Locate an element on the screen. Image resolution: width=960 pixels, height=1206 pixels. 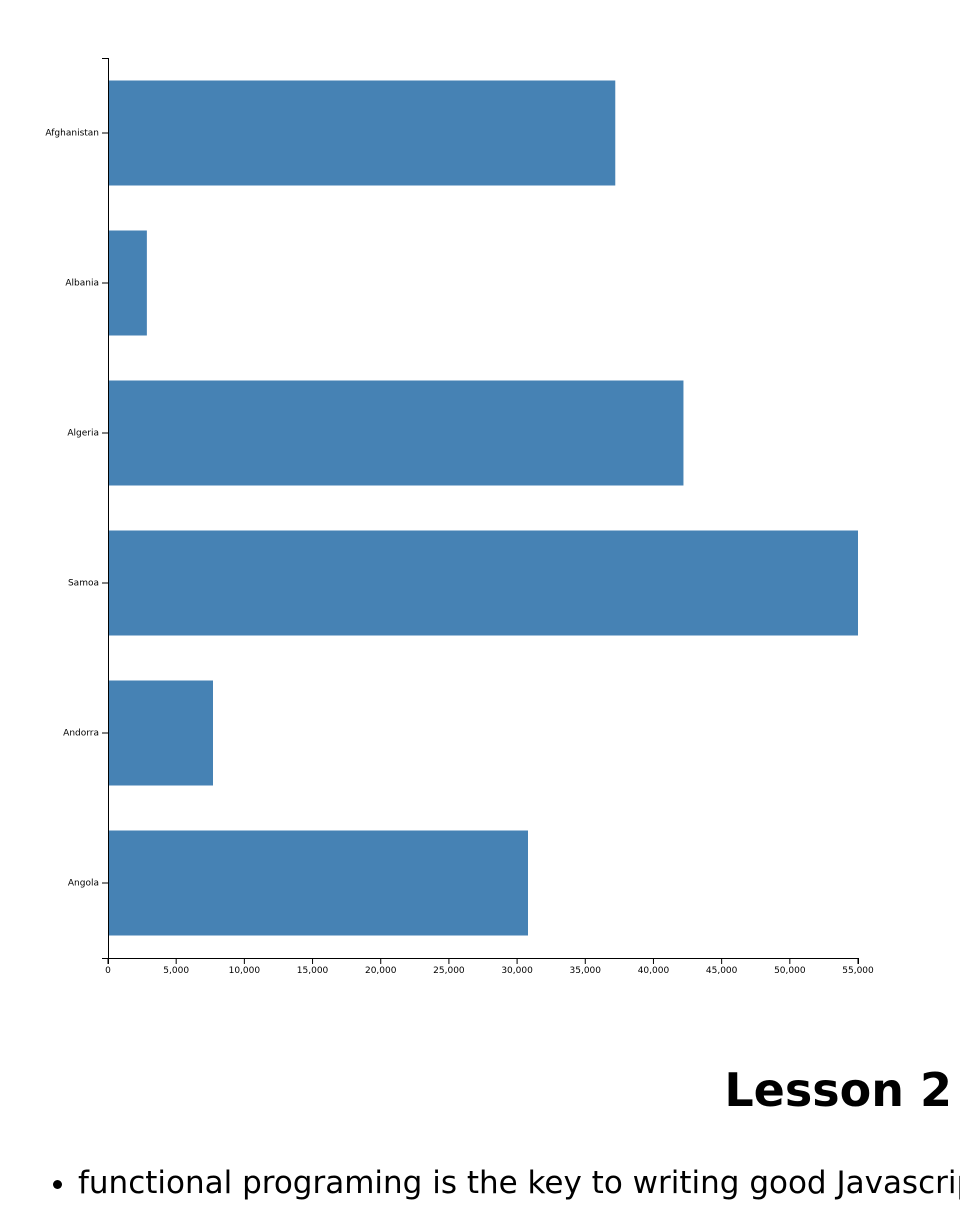
x-axis-line is located at coordinates (483, 961).